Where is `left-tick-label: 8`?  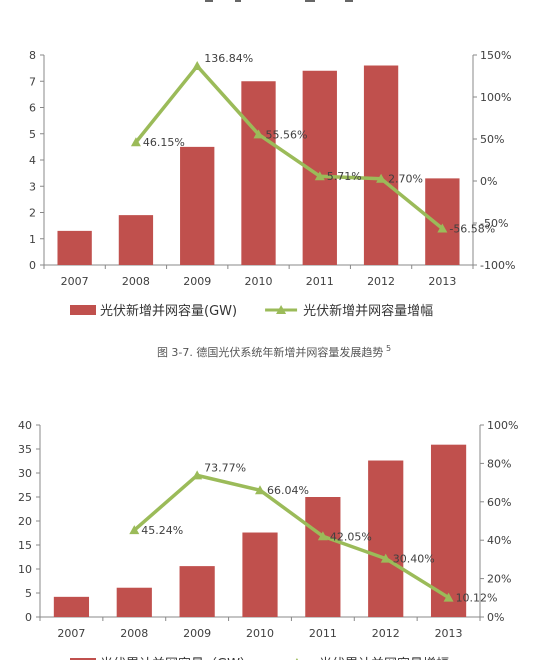
left-tick-label: 8 is located at coordinates (32, 55).